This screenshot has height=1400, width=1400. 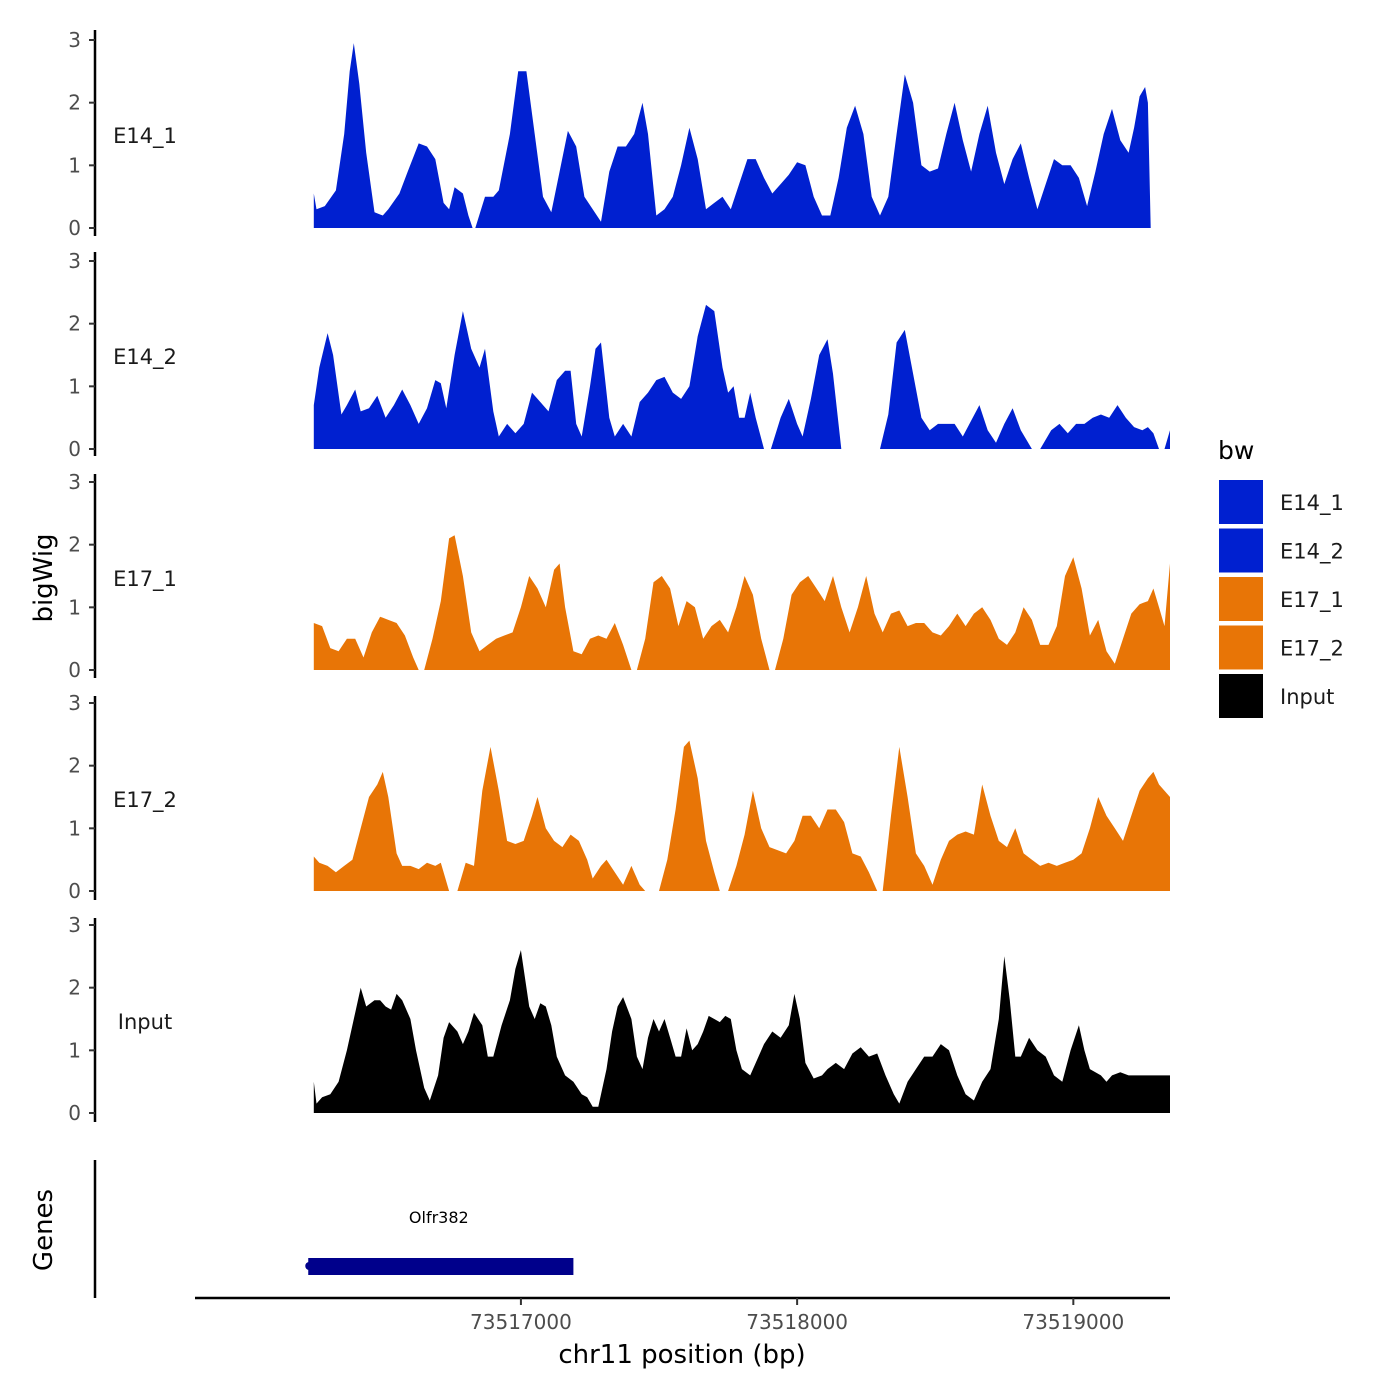 What do you see at coordinates (741, 1031) in the screenshot?
I see `area-input` at bounding box center [741, 1031].